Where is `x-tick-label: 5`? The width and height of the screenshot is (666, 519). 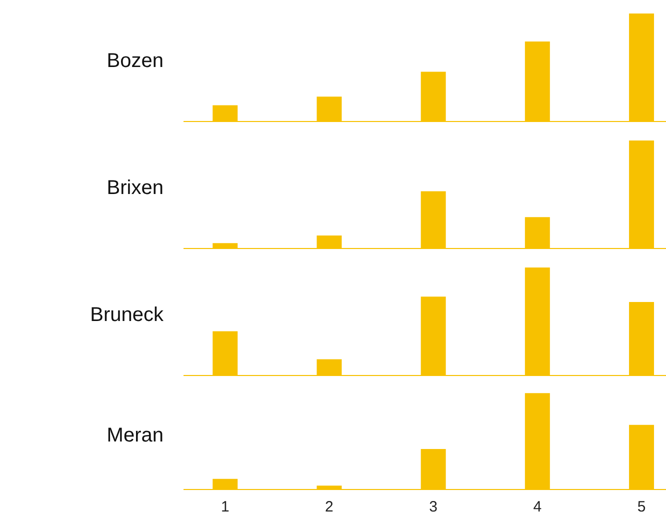 x-tick-label: 5 is located at coordinates (641, 507).